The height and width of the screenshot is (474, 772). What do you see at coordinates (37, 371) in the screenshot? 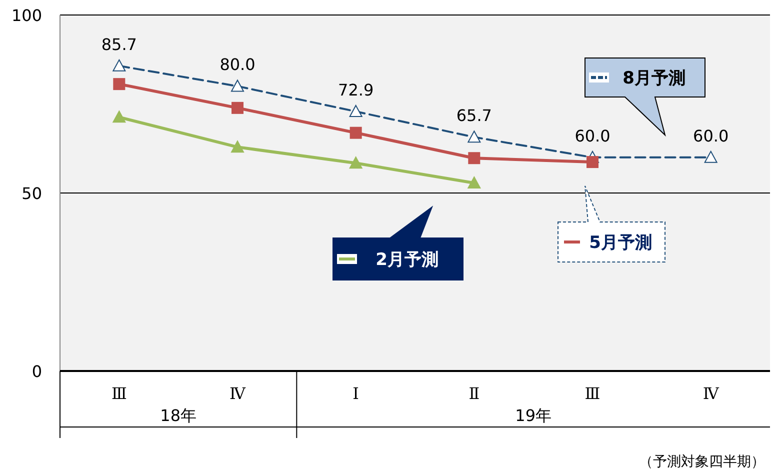
I see `y-tick-label: 0` at bounding box center [37, 371].